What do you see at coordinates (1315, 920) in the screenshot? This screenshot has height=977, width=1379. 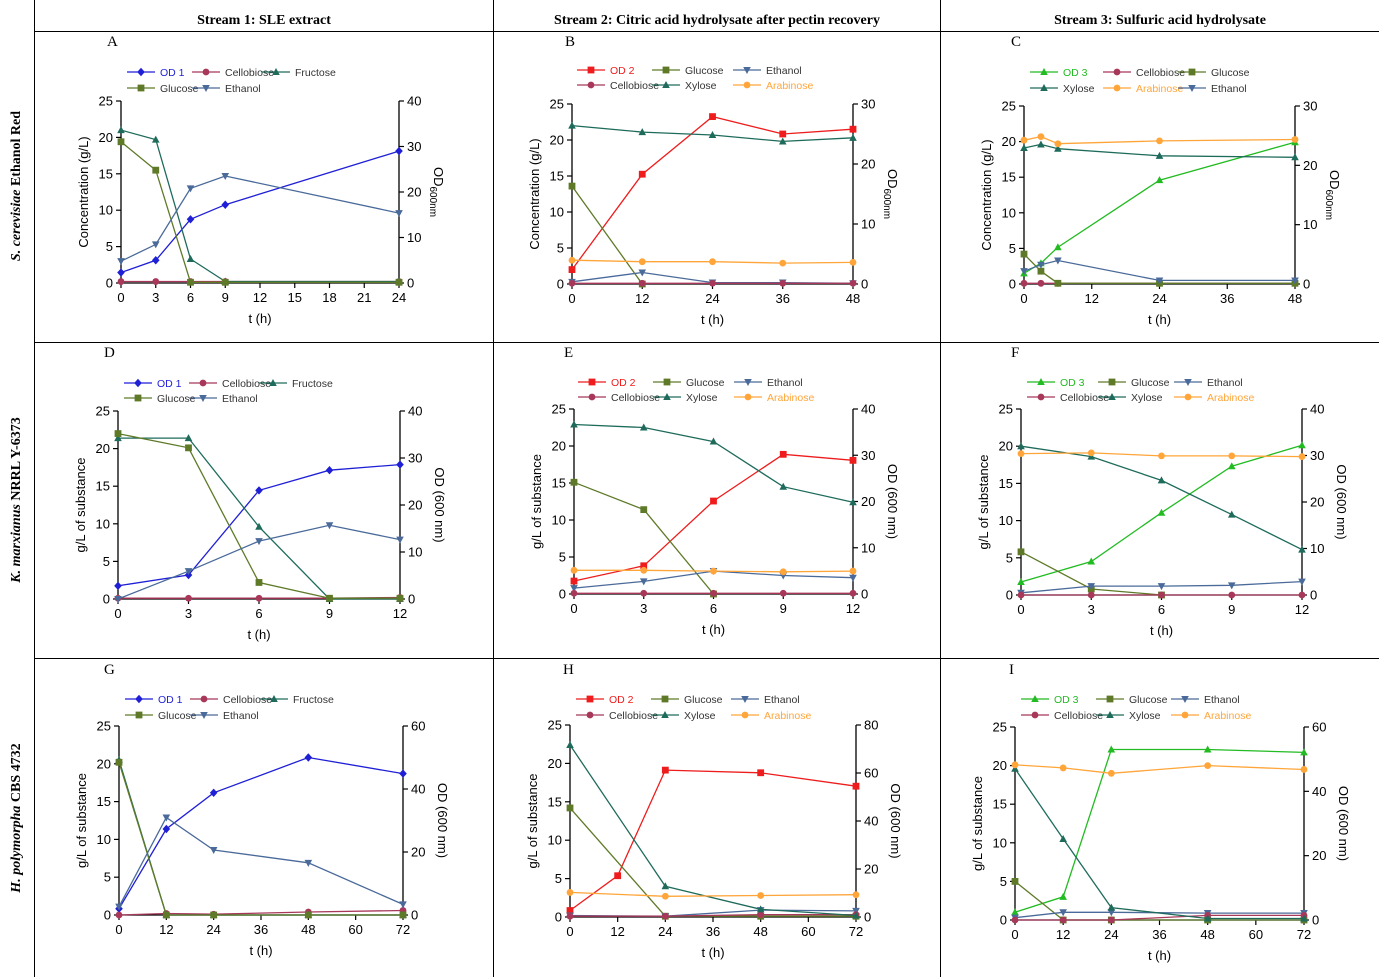 I see `y2-tick-label: 0` at bounding box center [1315, 920].